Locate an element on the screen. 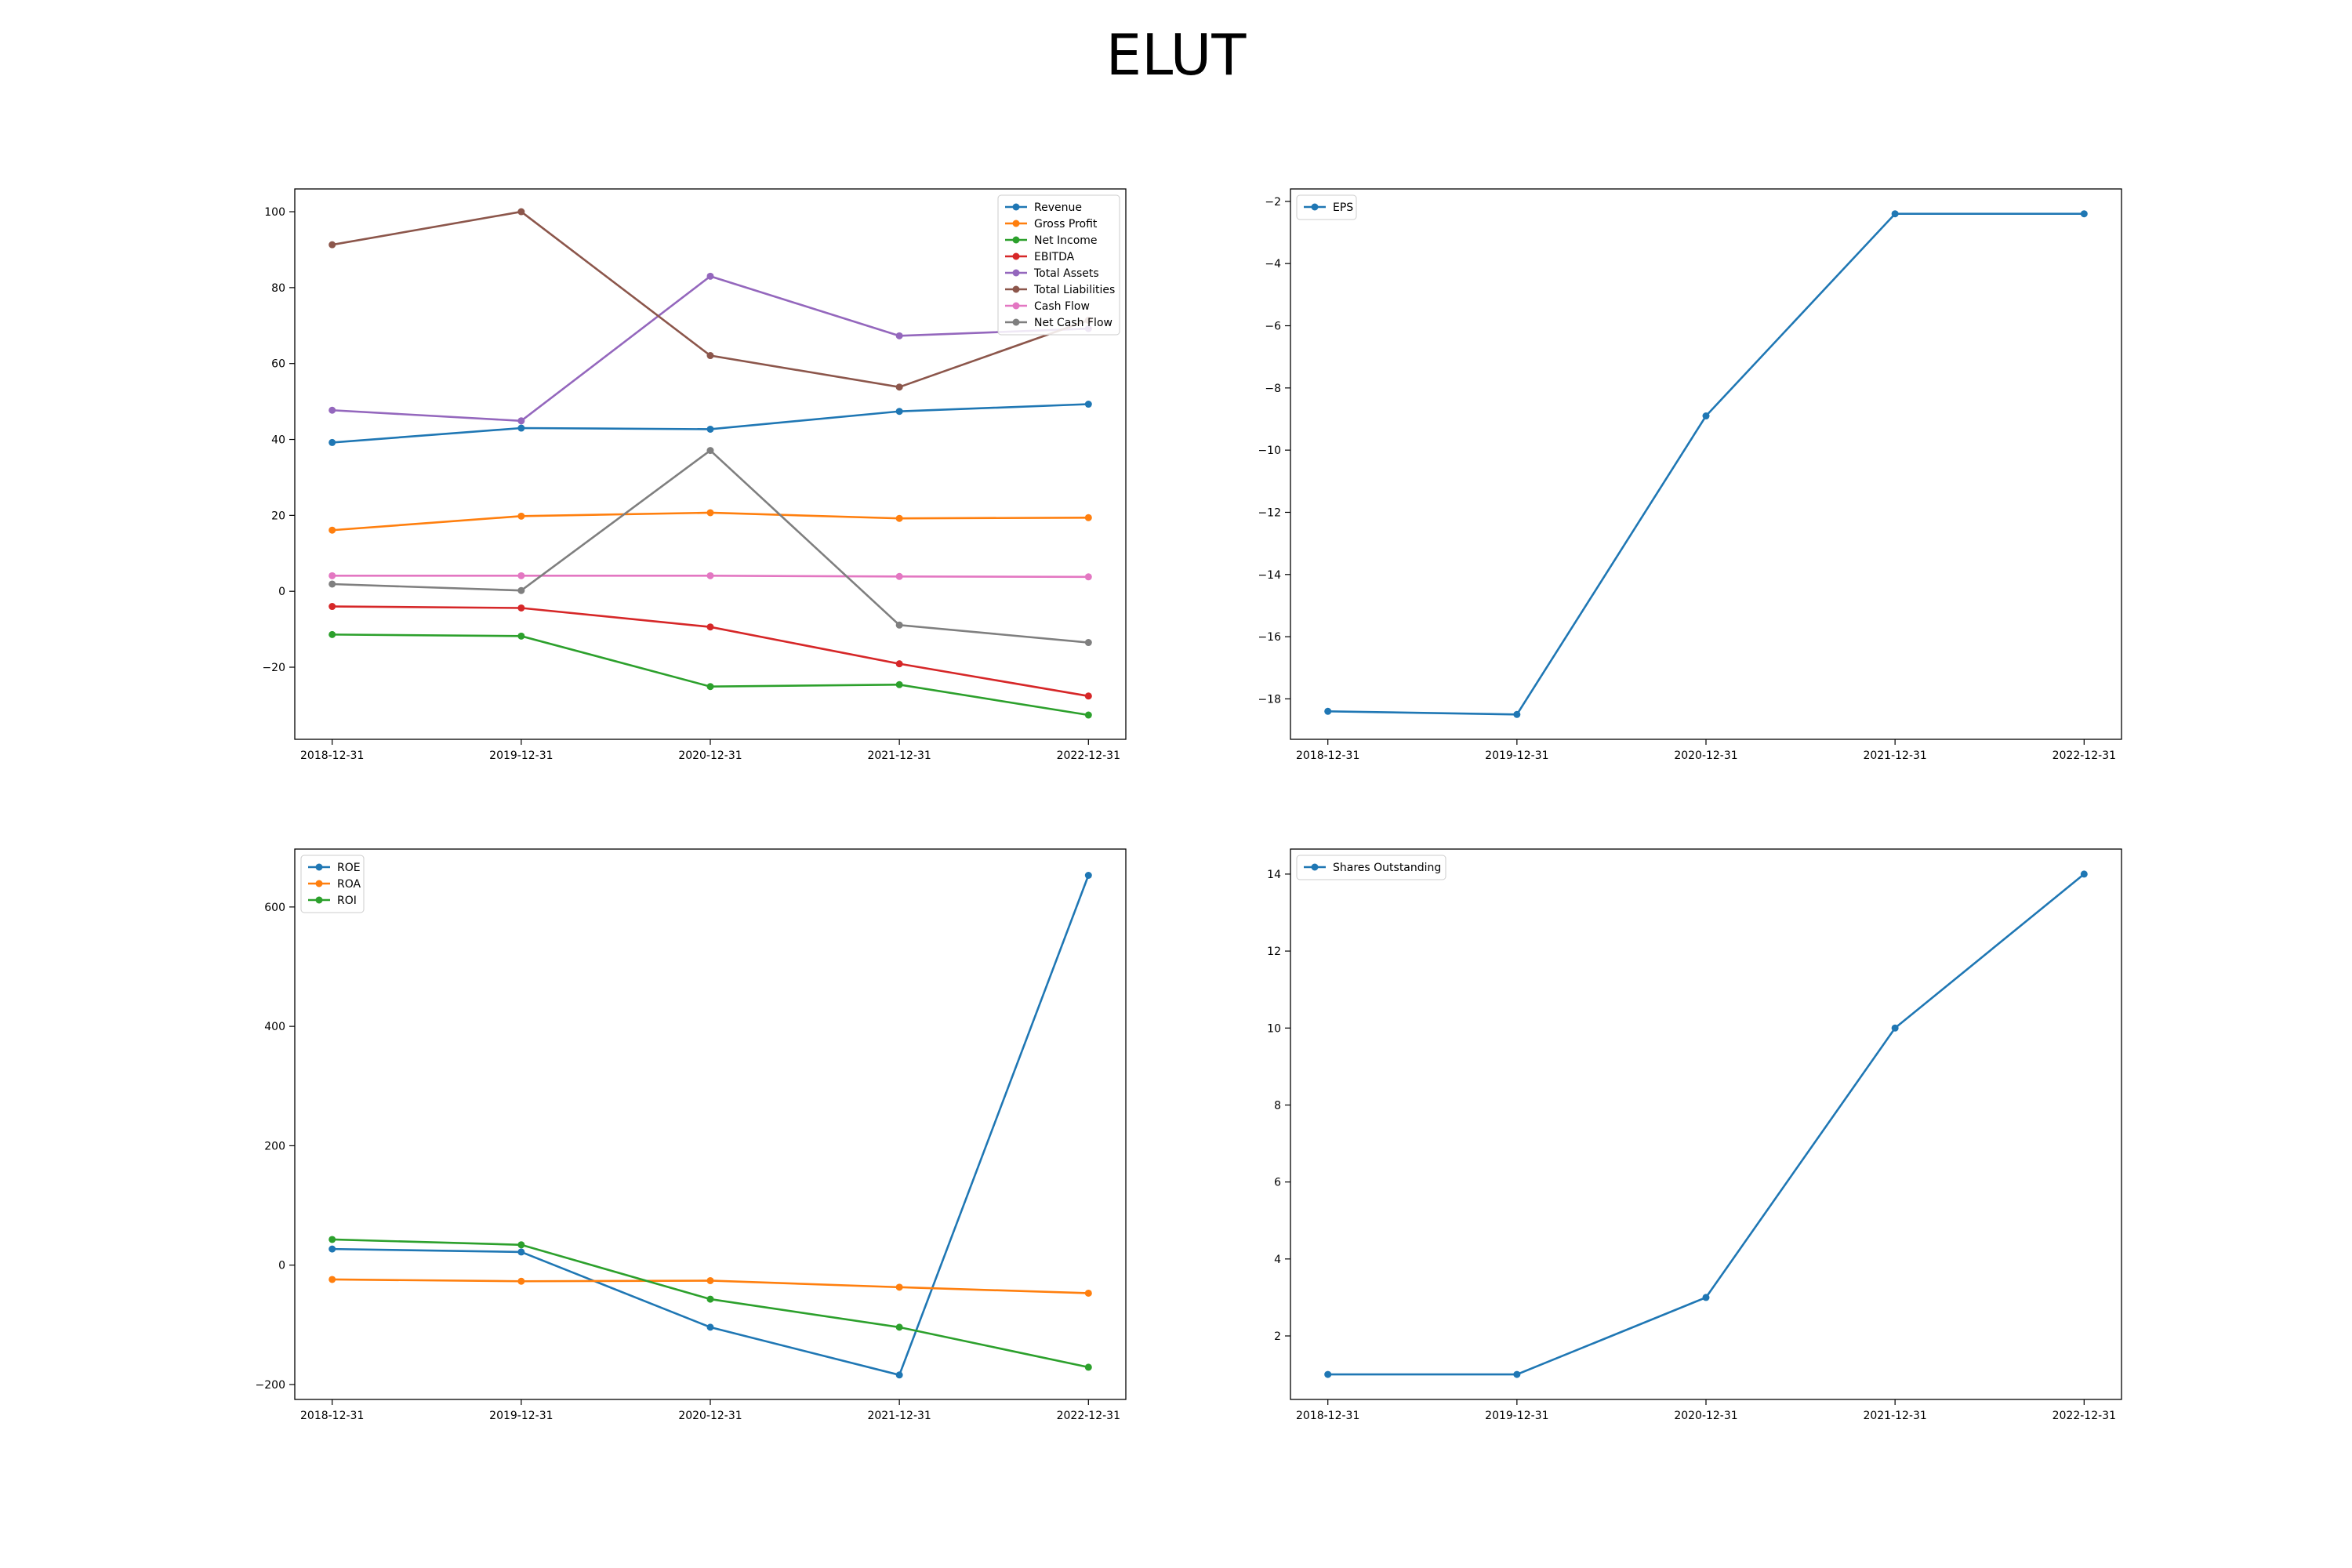 Image resolution: width=2352 pixels, height=1568 pixels. y-tick-label: 600 is located at coordinates (274, 908).